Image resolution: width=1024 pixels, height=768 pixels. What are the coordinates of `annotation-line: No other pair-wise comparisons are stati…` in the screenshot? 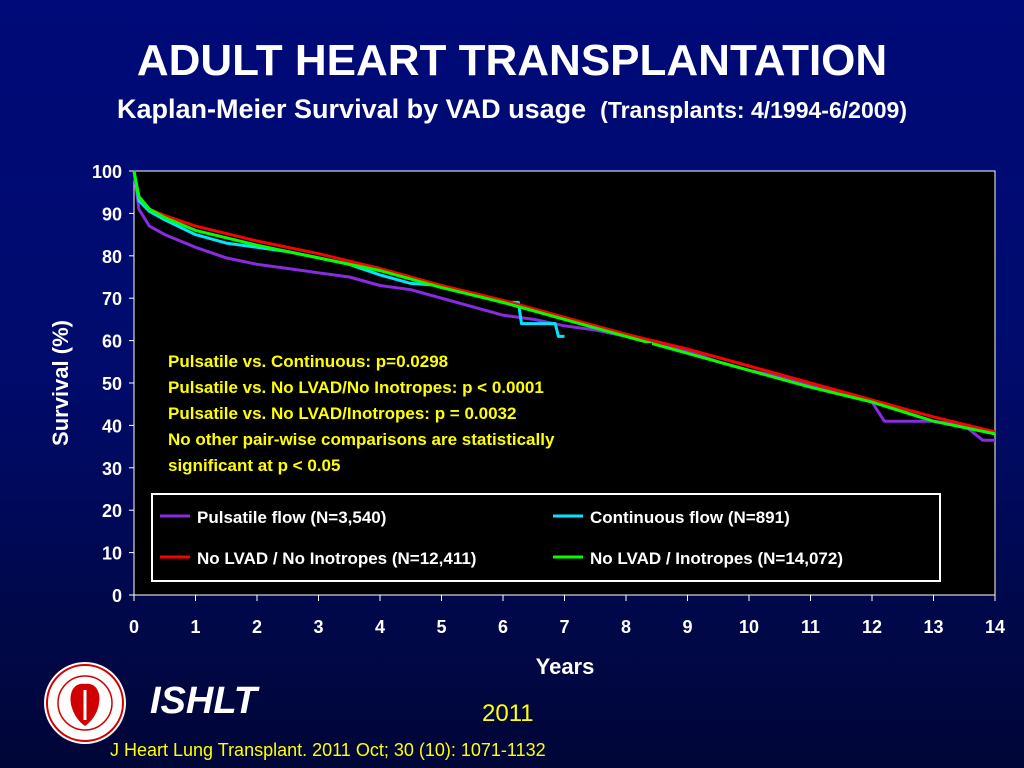 It's located at (361, 439).